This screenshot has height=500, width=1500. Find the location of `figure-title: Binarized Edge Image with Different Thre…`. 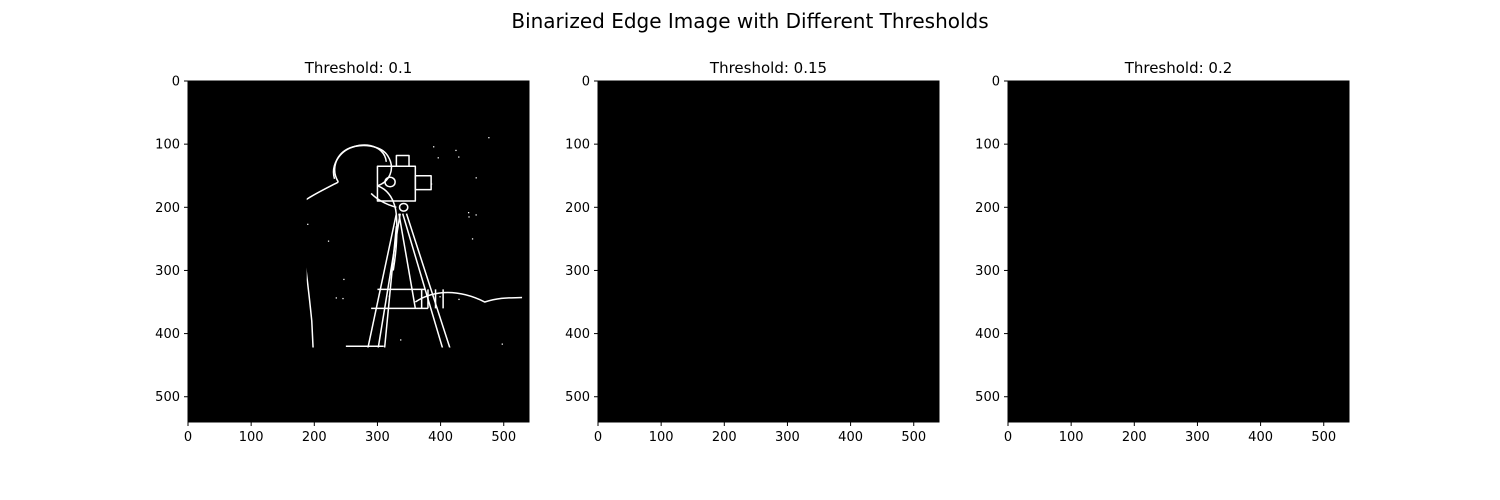

figure-title: Binarized Edge Image with Different Thre… is located at coordinates (749, 21).